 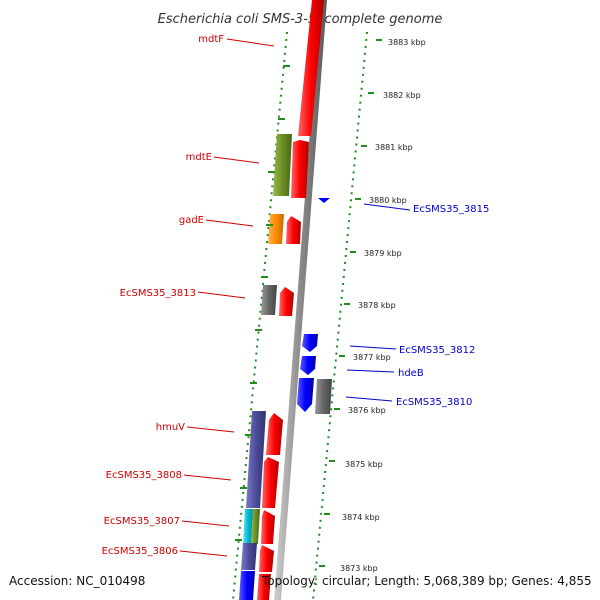 I want to click on gene-label-EcSMS35_3806: EcSMS35_3806, so click(x=140, y=551).